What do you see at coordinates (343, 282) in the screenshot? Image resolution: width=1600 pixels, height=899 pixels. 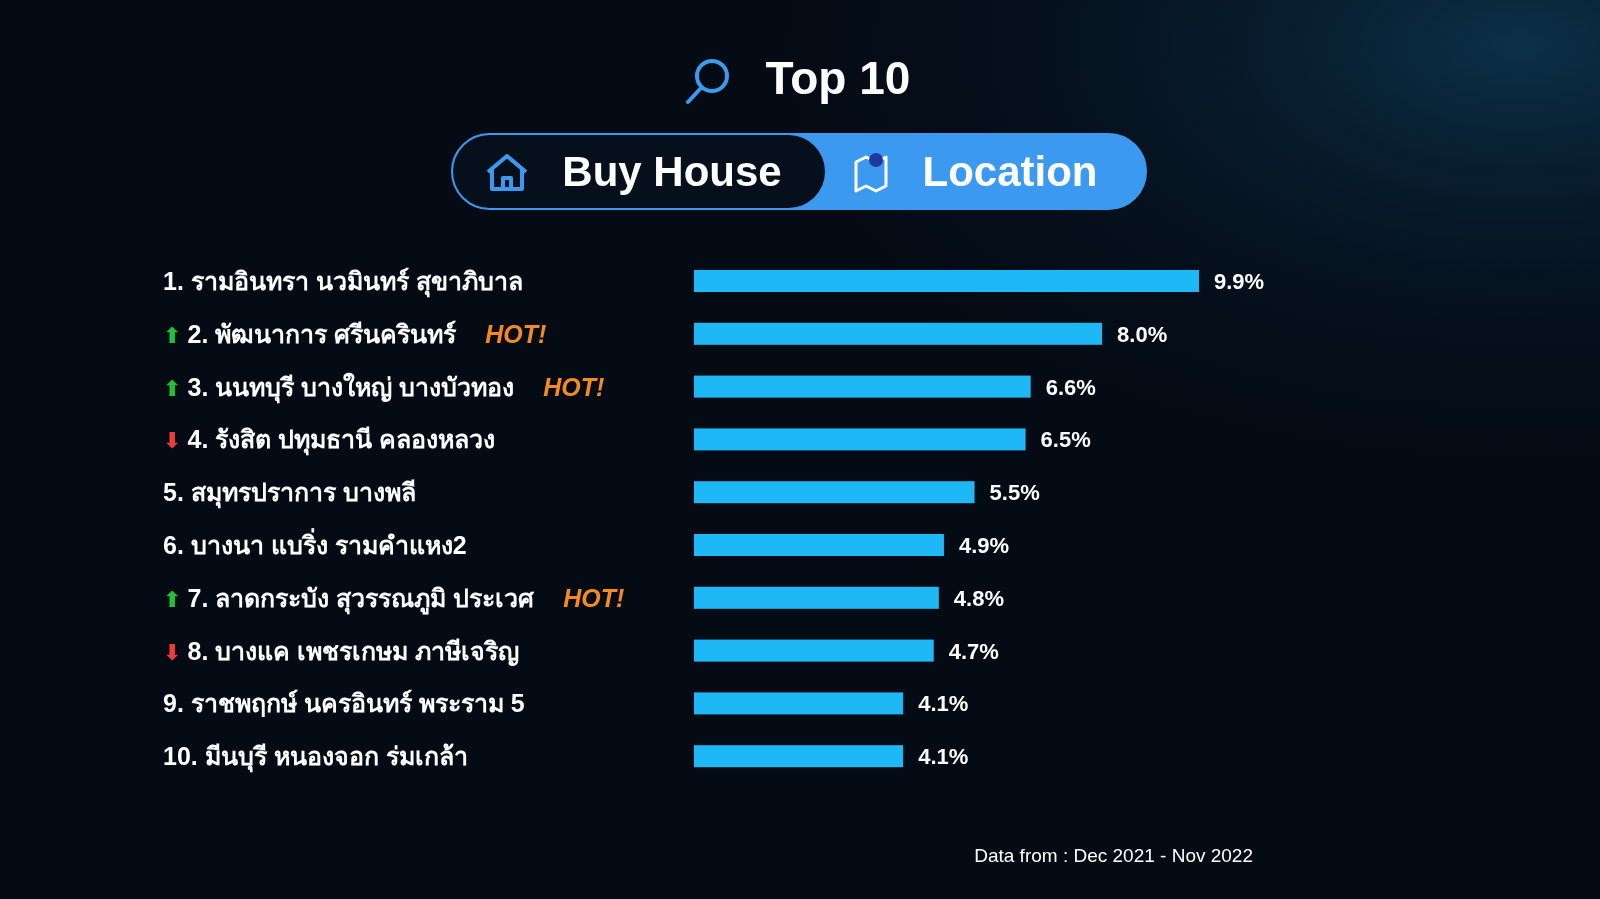 I see `y-tick-label: 1. รามอินทรา นวมินทร์ สุขาภิบาล` at bounding box center [343, 282].